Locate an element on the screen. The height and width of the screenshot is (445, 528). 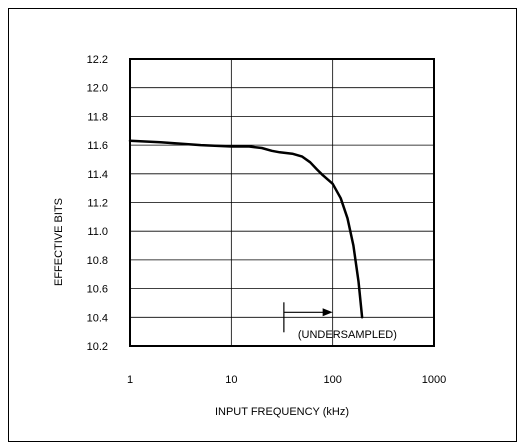
y-tick-label: 10.6 is located at coordinates (97, 290).